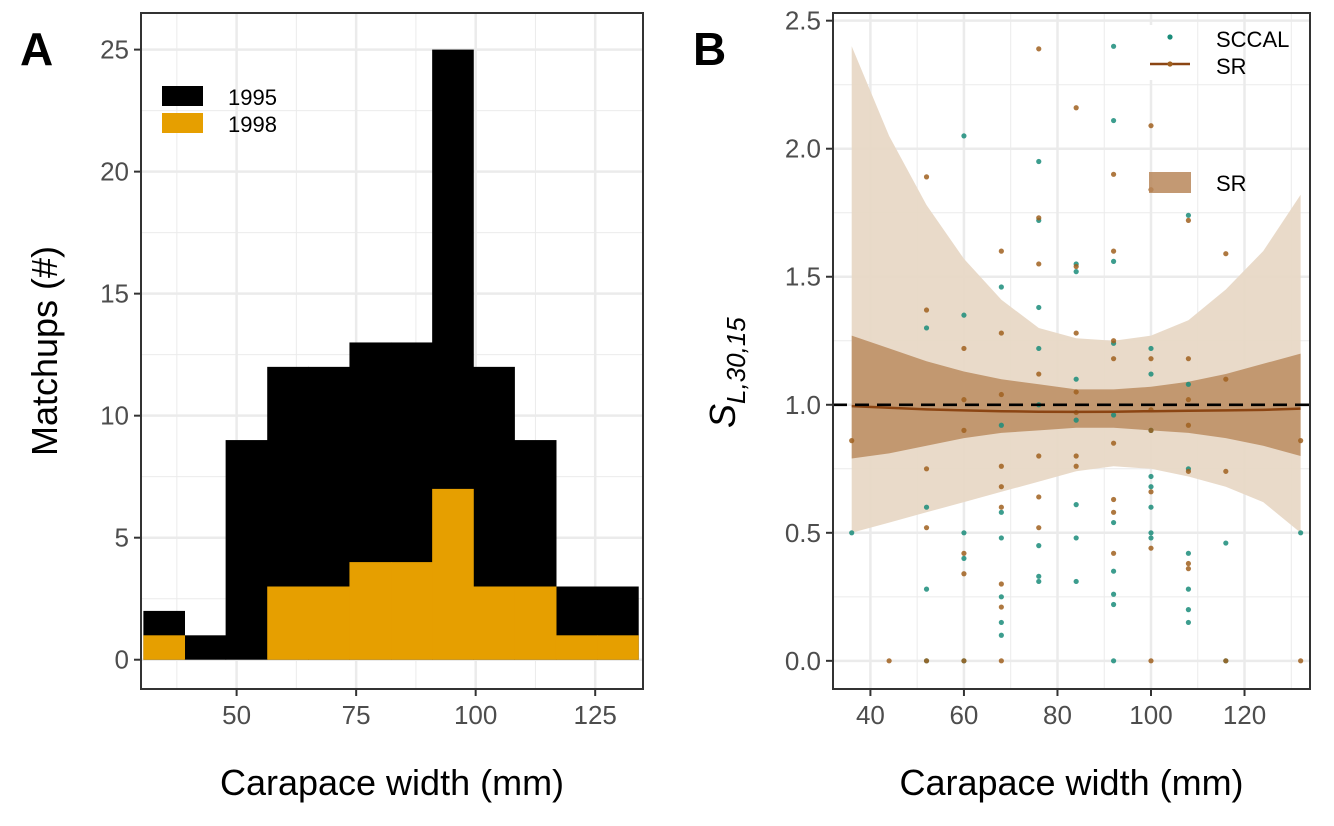 This screenshot has width=1334, height=826. Describe the element at coordinates (1252, 39) in the screenshot. I see `legend-label-sccal: SCCAL` at that location.